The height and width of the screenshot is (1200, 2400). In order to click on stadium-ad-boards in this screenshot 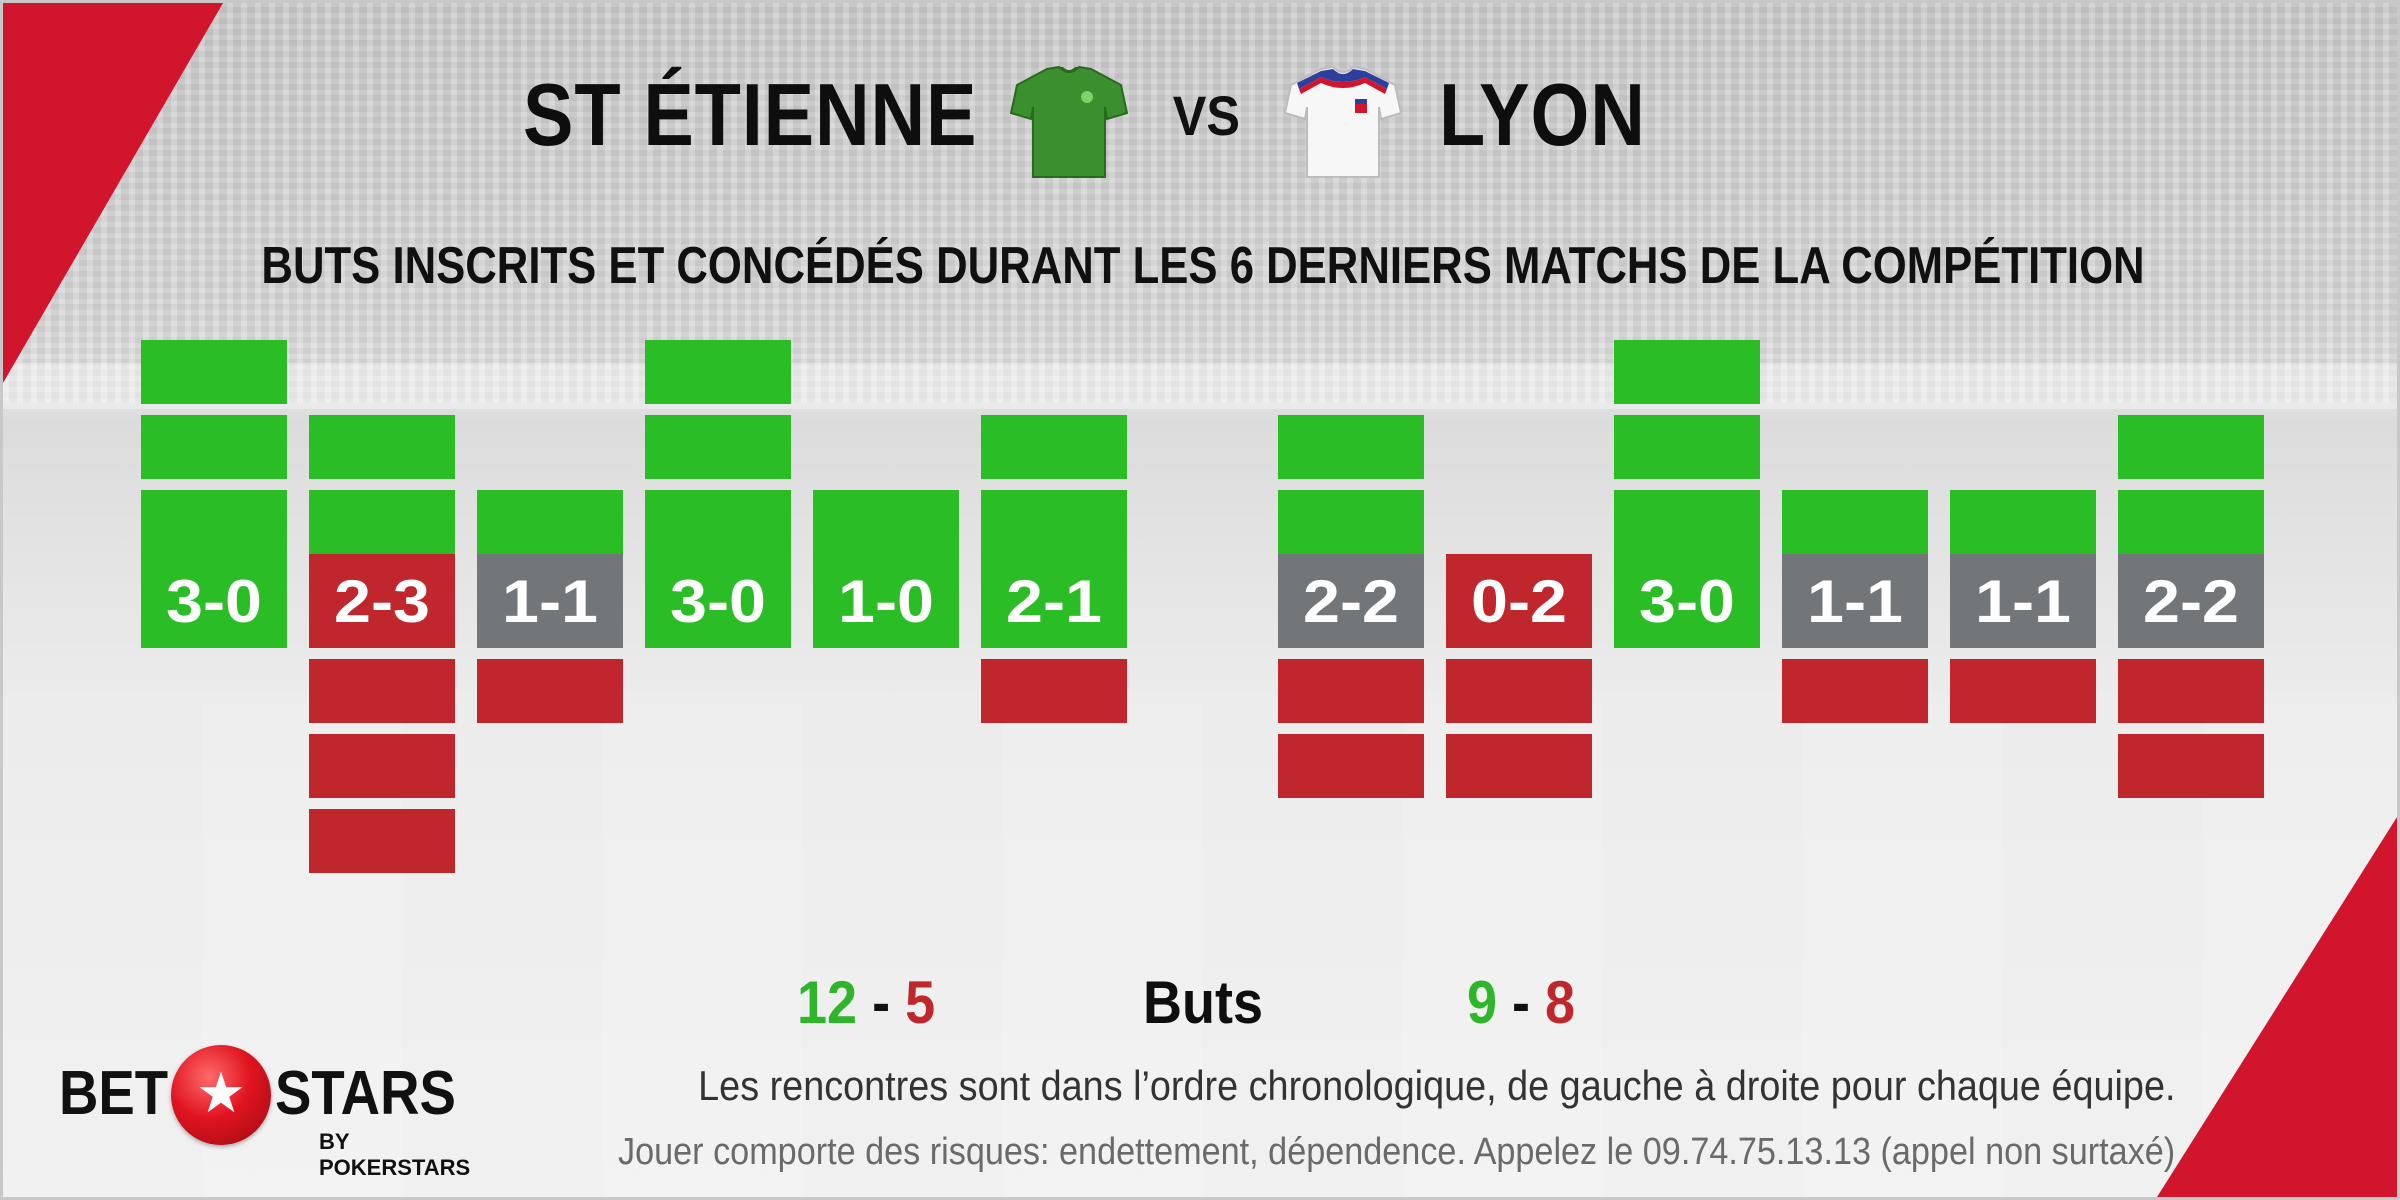, I will do `click(1200, 386)`.